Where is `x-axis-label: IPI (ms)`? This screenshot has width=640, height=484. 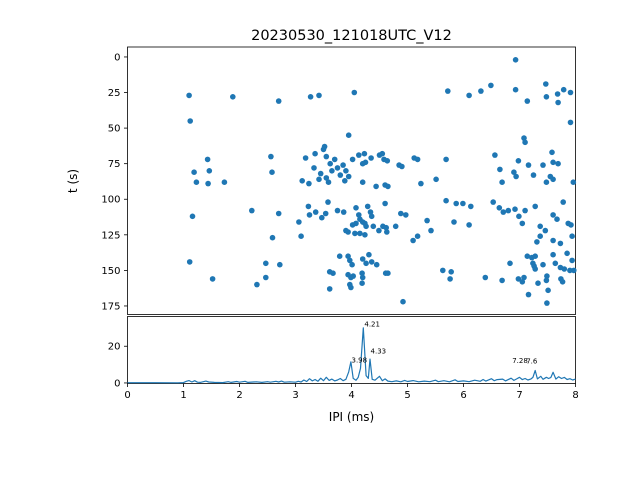
x-axis-label: IPI (ms) is located at coordinates (351, 417).